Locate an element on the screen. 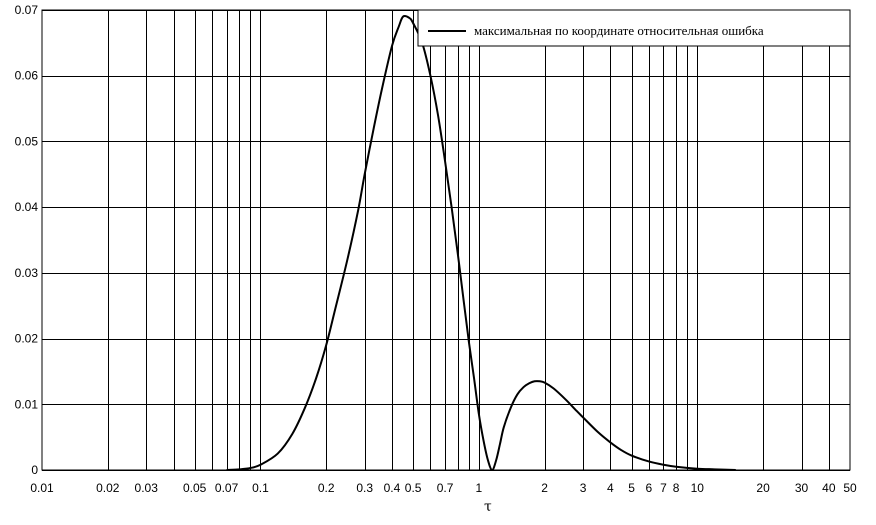 The height and width of the screenshot is (525, 876). y-tick-label: 0.03 is located at coordinates (27, 273).